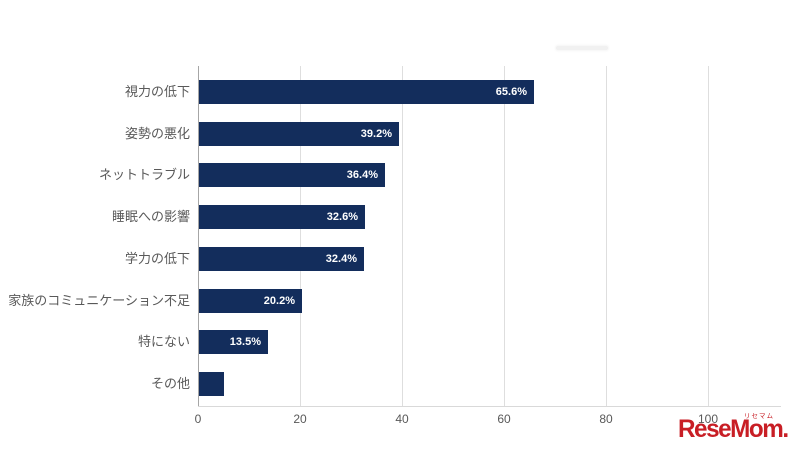 This screenshot has height=452, width=788. I want to click on x-tick-label: 60, so click(504, 419).